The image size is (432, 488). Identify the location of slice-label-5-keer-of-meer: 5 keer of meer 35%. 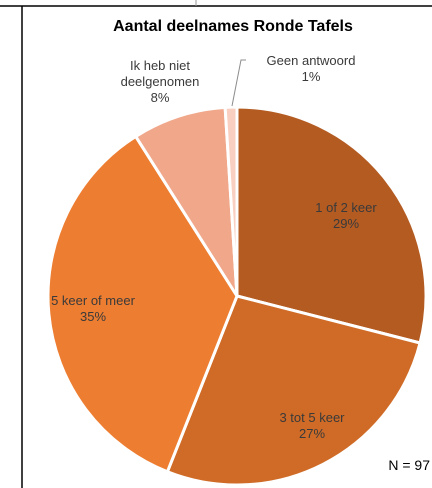
(93, 308).